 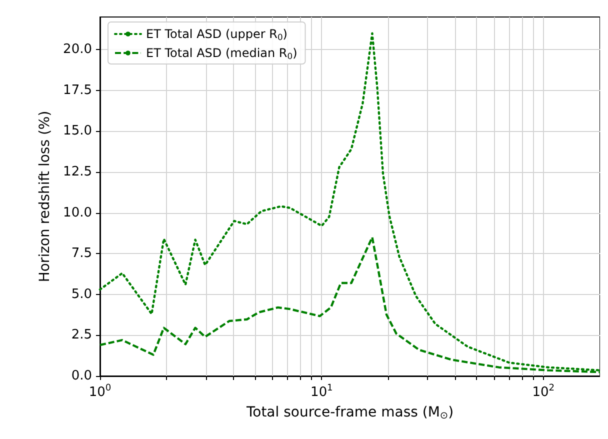 What do you see at coordinates (81, 294) in the screenshot?
I see `y-tick-label: 5.0` at bounding box center [81, 294].